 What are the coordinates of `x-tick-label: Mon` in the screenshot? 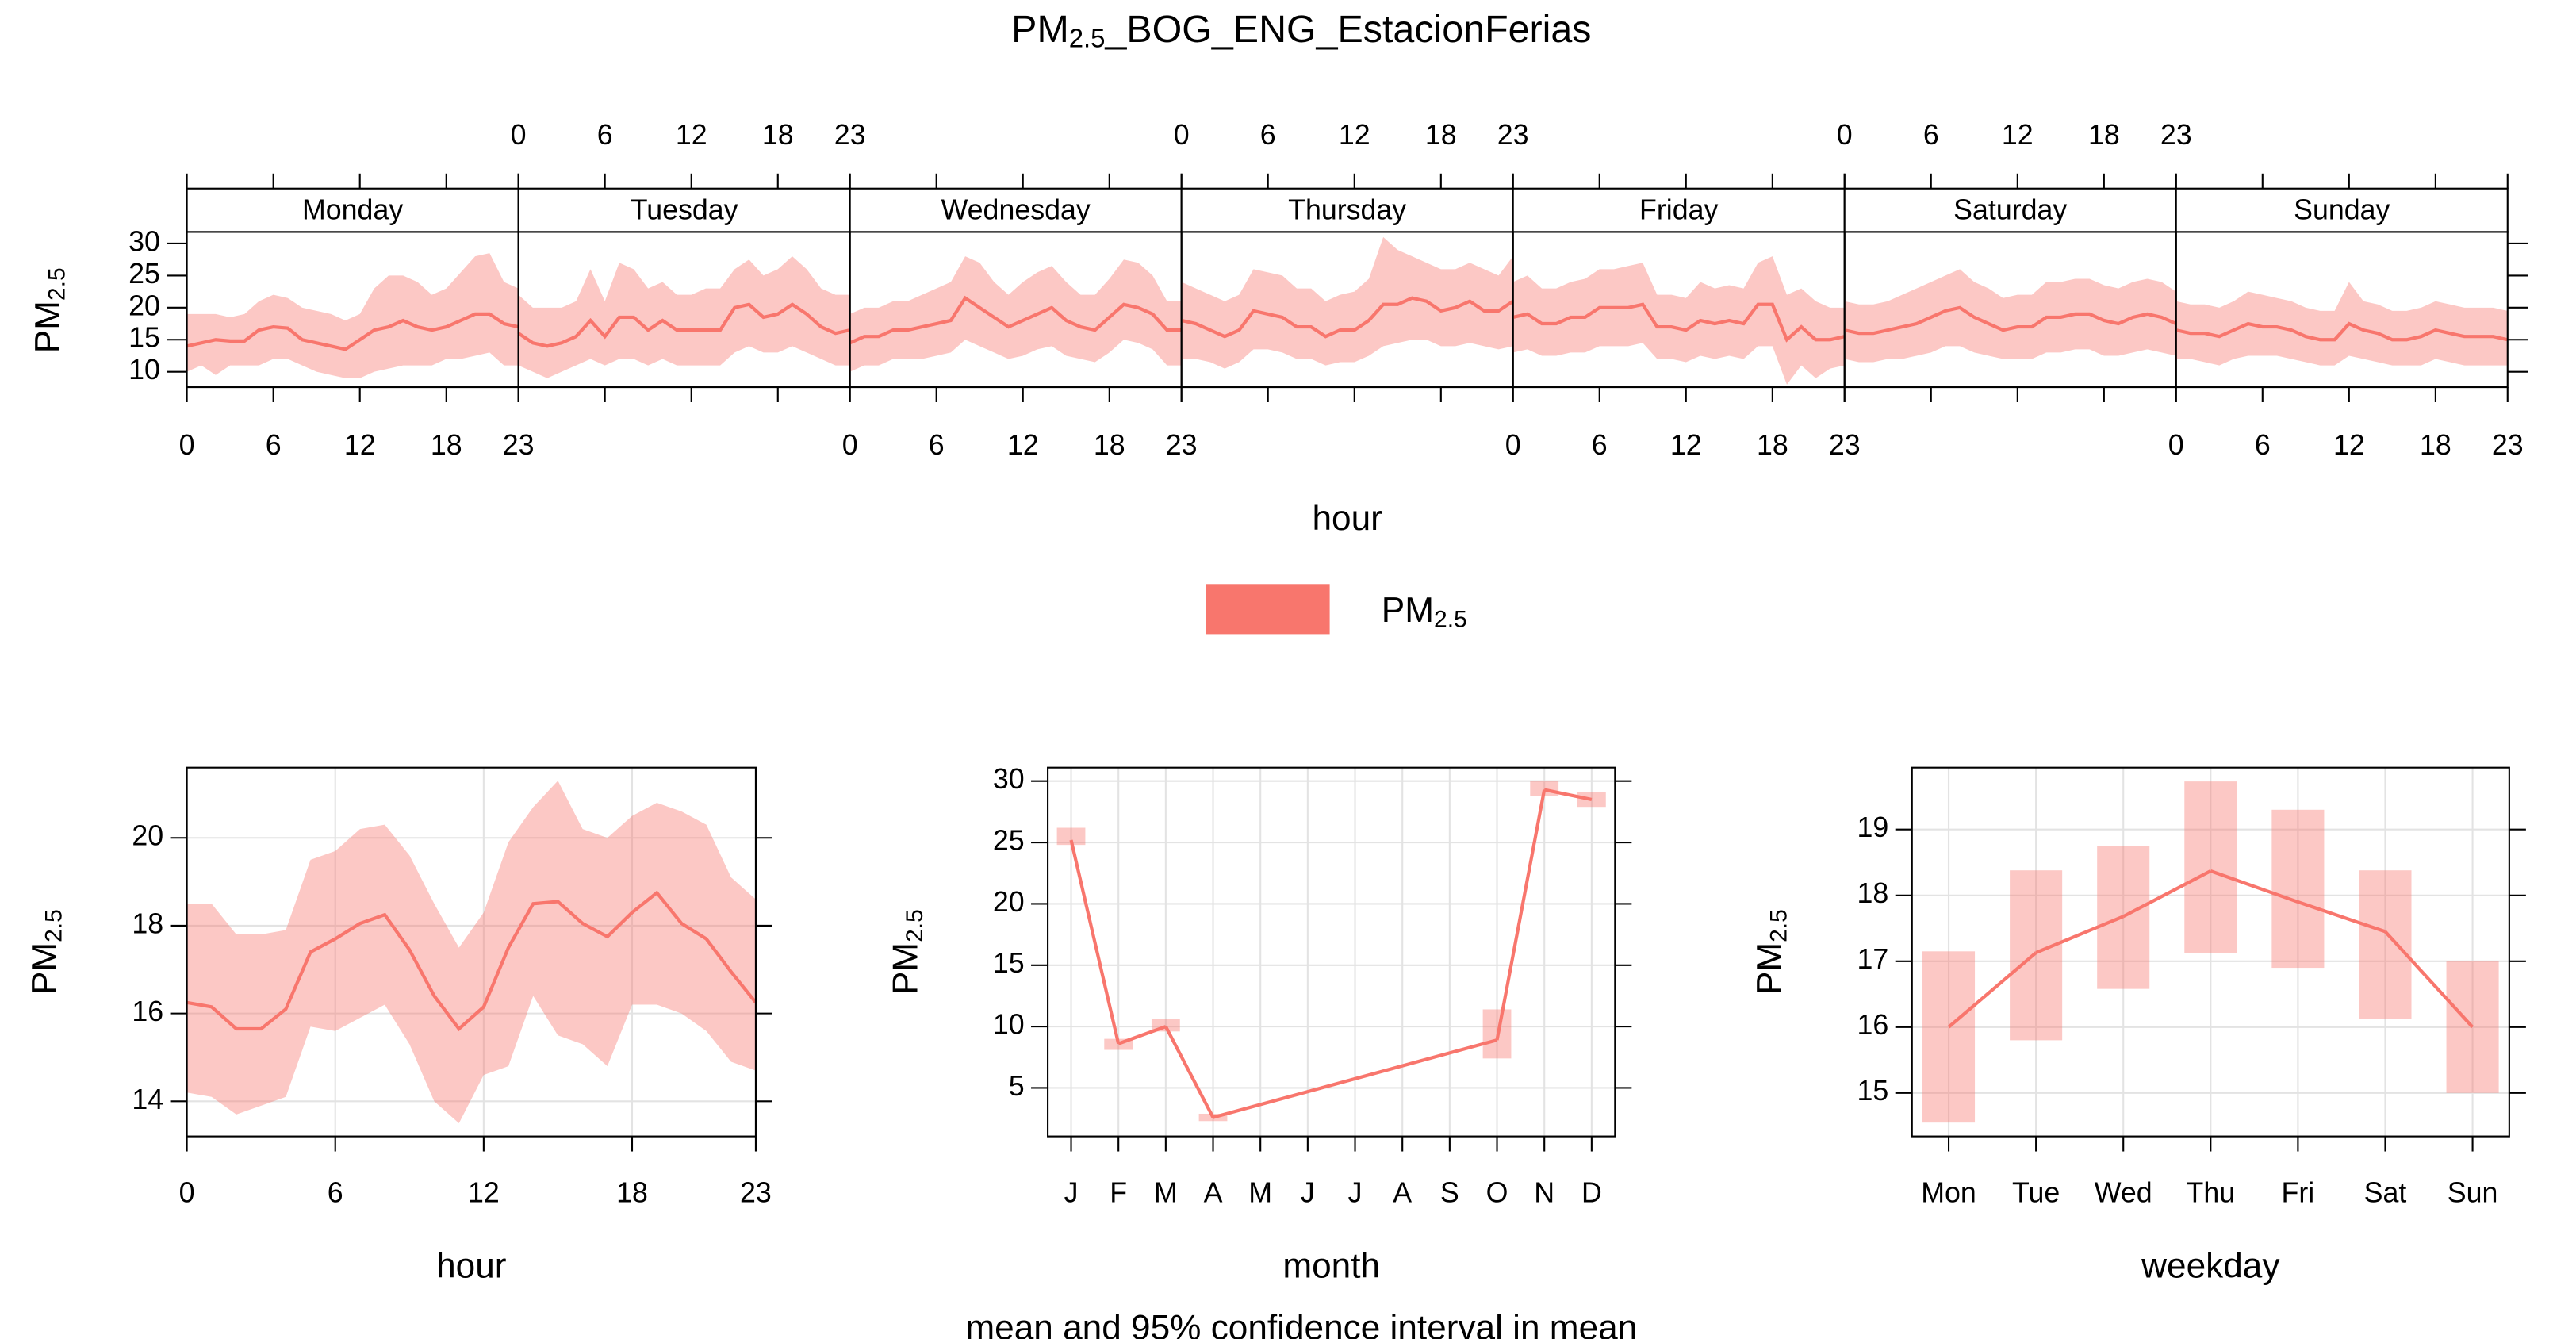 It's located at (1948, 1193).